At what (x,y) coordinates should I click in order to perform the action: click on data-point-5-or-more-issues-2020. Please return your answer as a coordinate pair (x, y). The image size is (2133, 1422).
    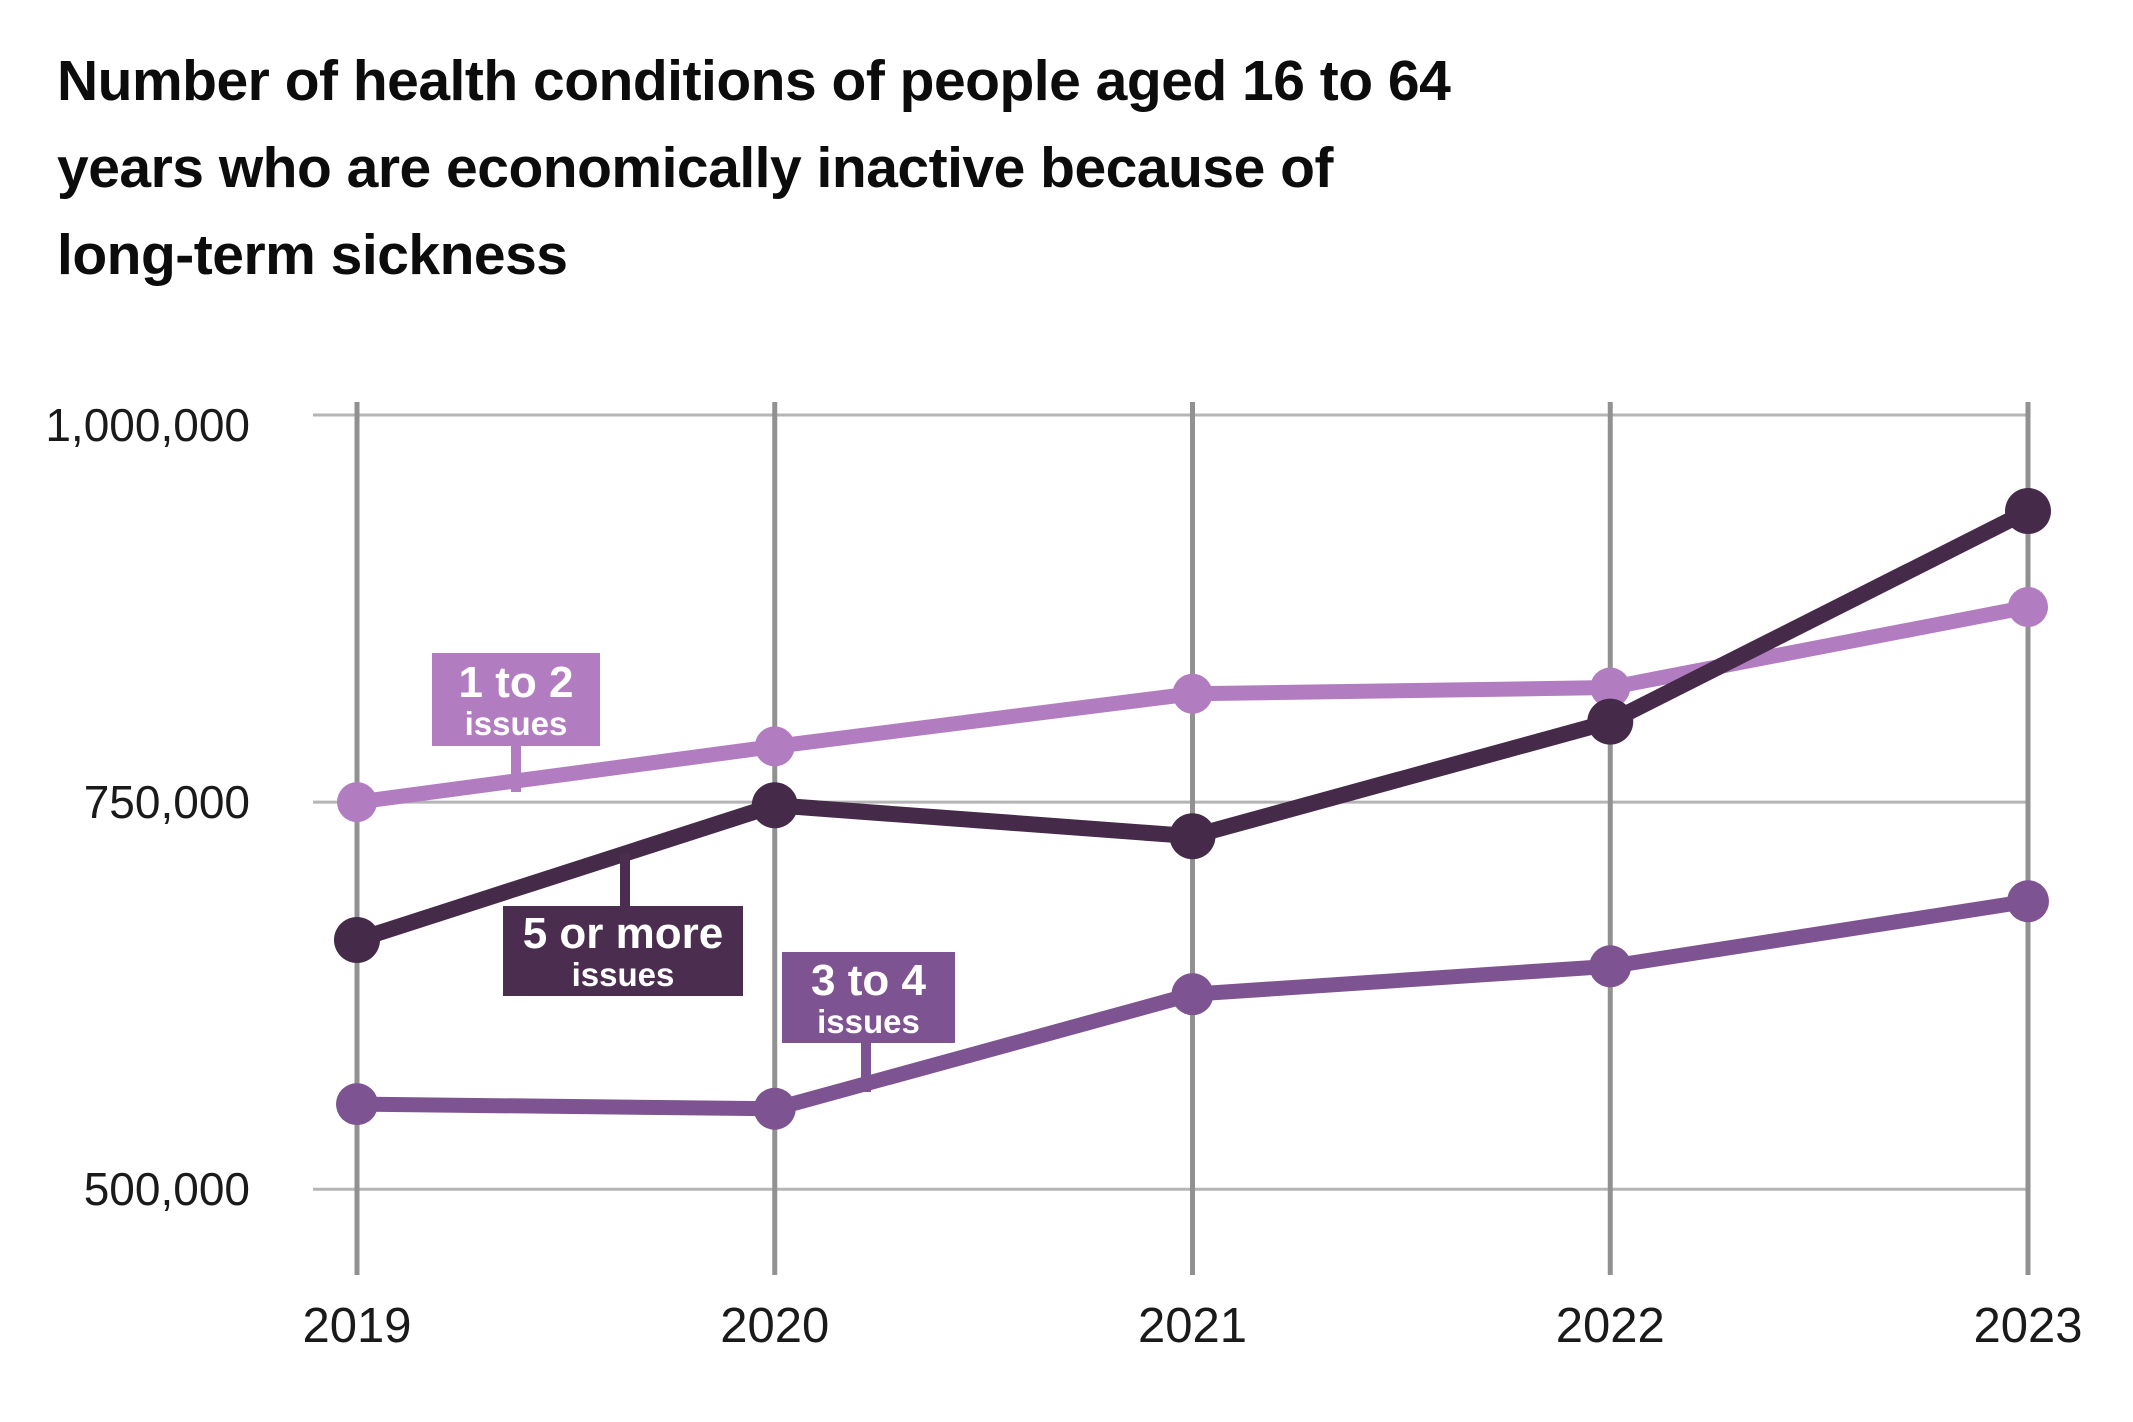
    Looking at the image, I should click on (774, 805).